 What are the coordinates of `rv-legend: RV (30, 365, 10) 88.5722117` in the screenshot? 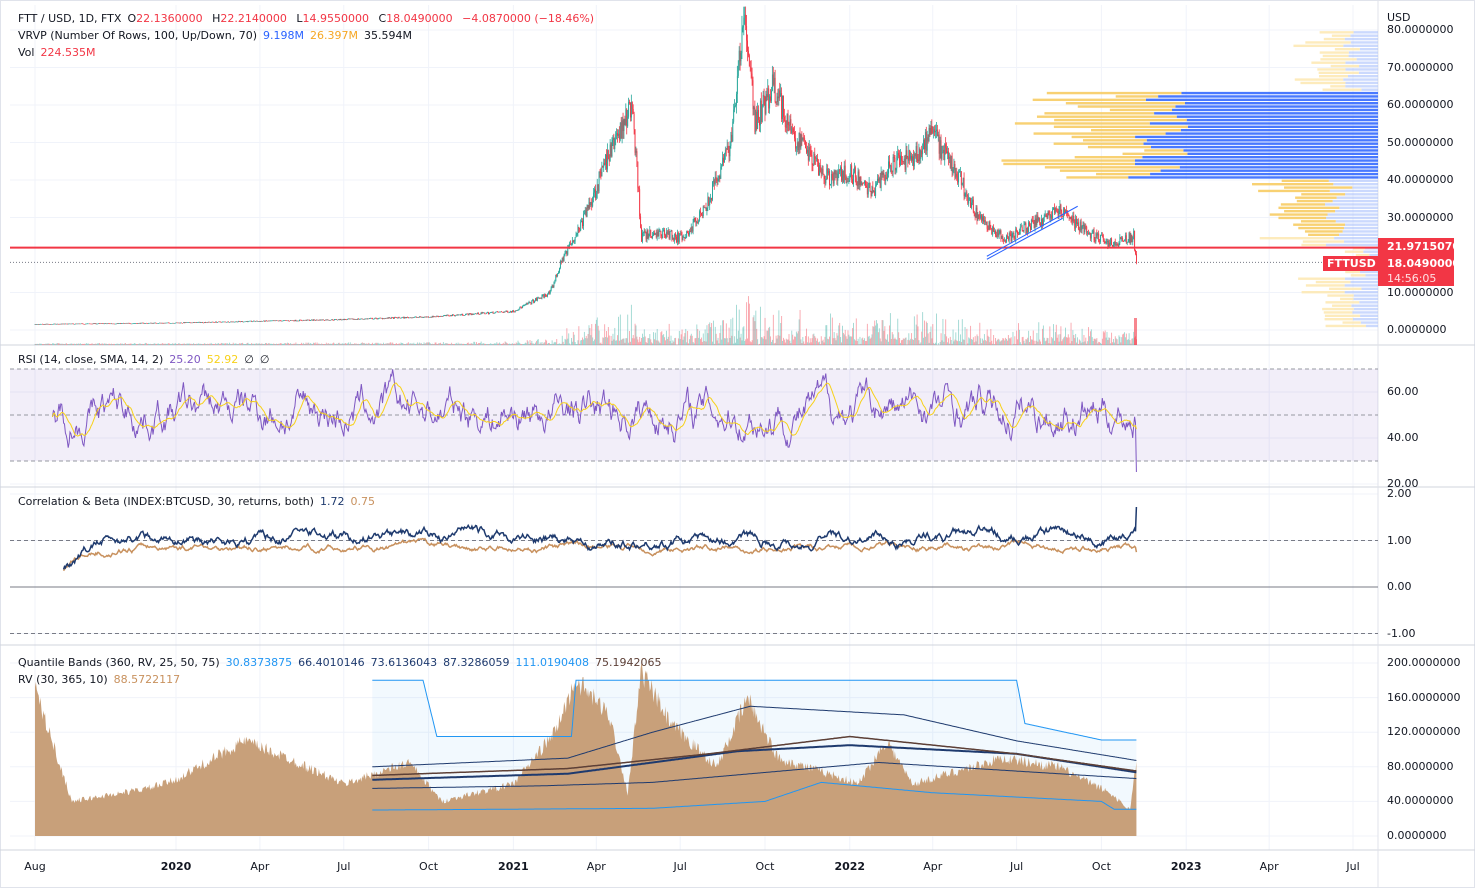 It's located at (102, 679).